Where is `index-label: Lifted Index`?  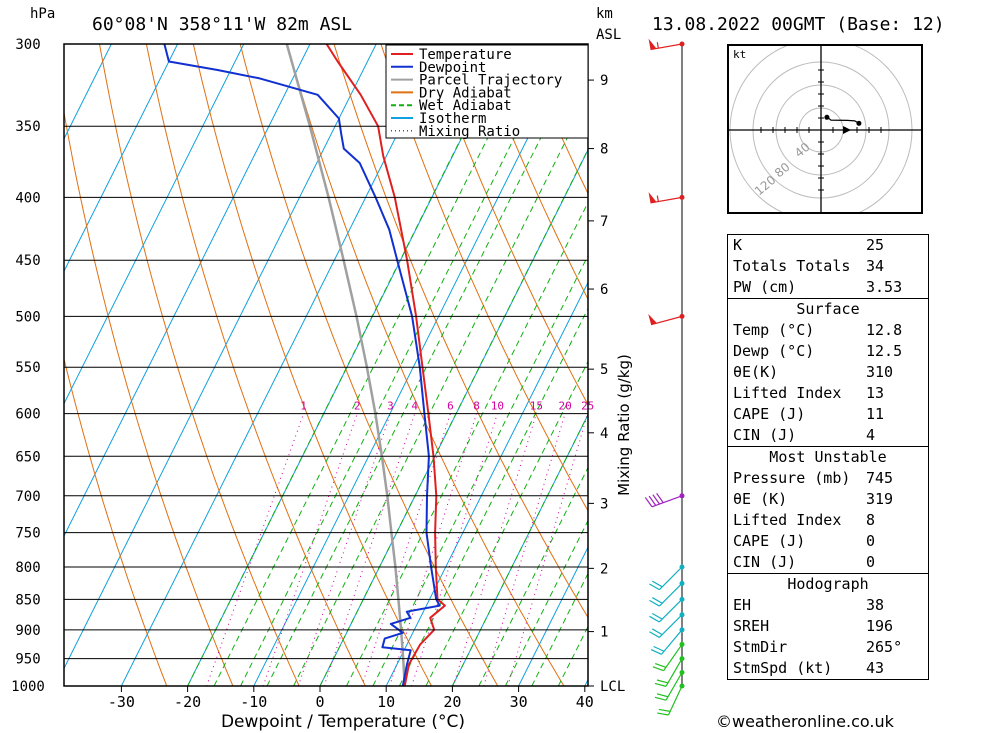
index-label: Lifted Index is located at coordinates (787, 520).